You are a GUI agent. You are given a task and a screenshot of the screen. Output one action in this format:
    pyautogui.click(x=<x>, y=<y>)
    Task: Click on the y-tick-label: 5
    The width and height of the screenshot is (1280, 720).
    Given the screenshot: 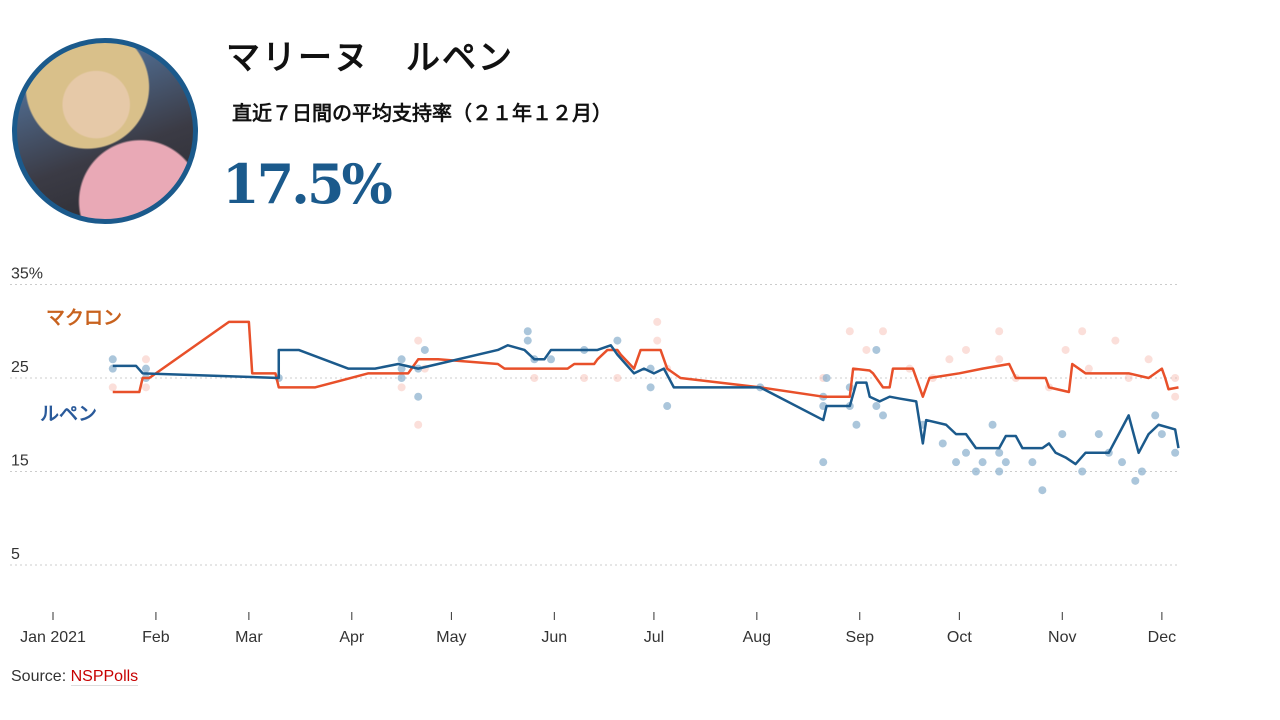 What is the action you would take?
    pyautogui.click(x=15, y=554)
    